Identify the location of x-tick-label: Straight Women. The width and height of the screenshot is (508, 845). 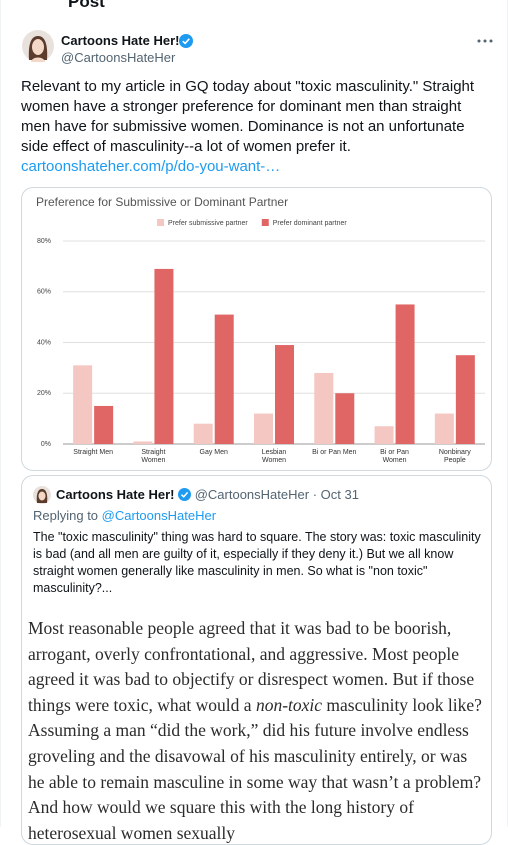
(153, 456).